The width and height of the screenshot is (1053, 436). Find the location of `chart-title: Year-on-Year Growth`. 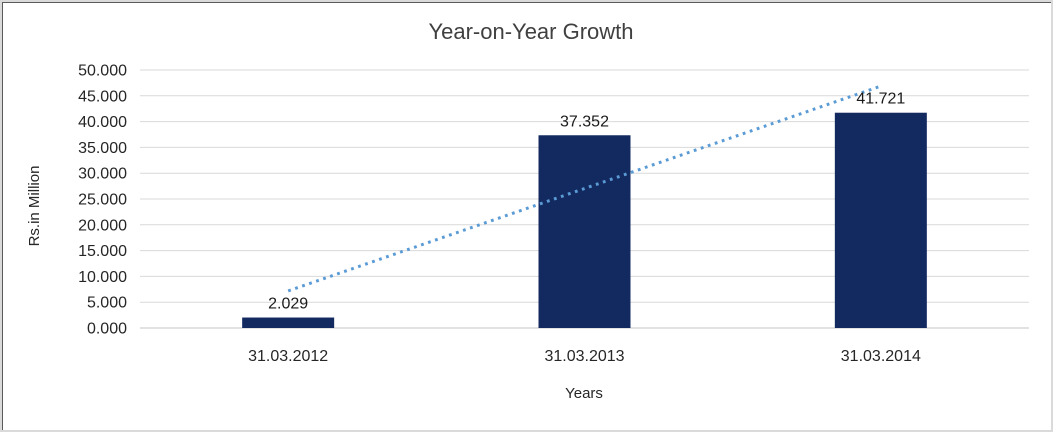

chart-title: Year-on-Year Growth is located at coordinates (530, 31).